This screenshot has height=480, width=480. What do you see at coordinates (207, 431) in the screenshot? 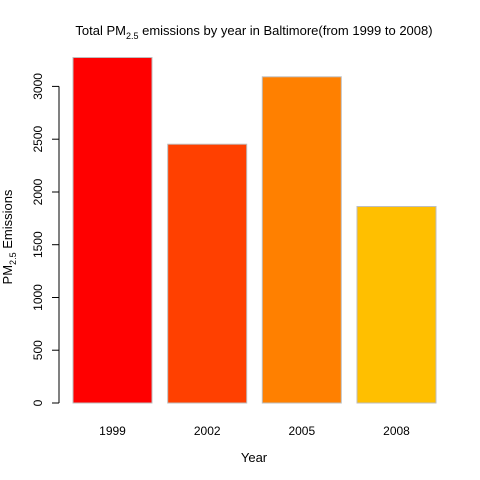
I see `x-tick-label-2002: 2002` at bounding box center [207, 431].